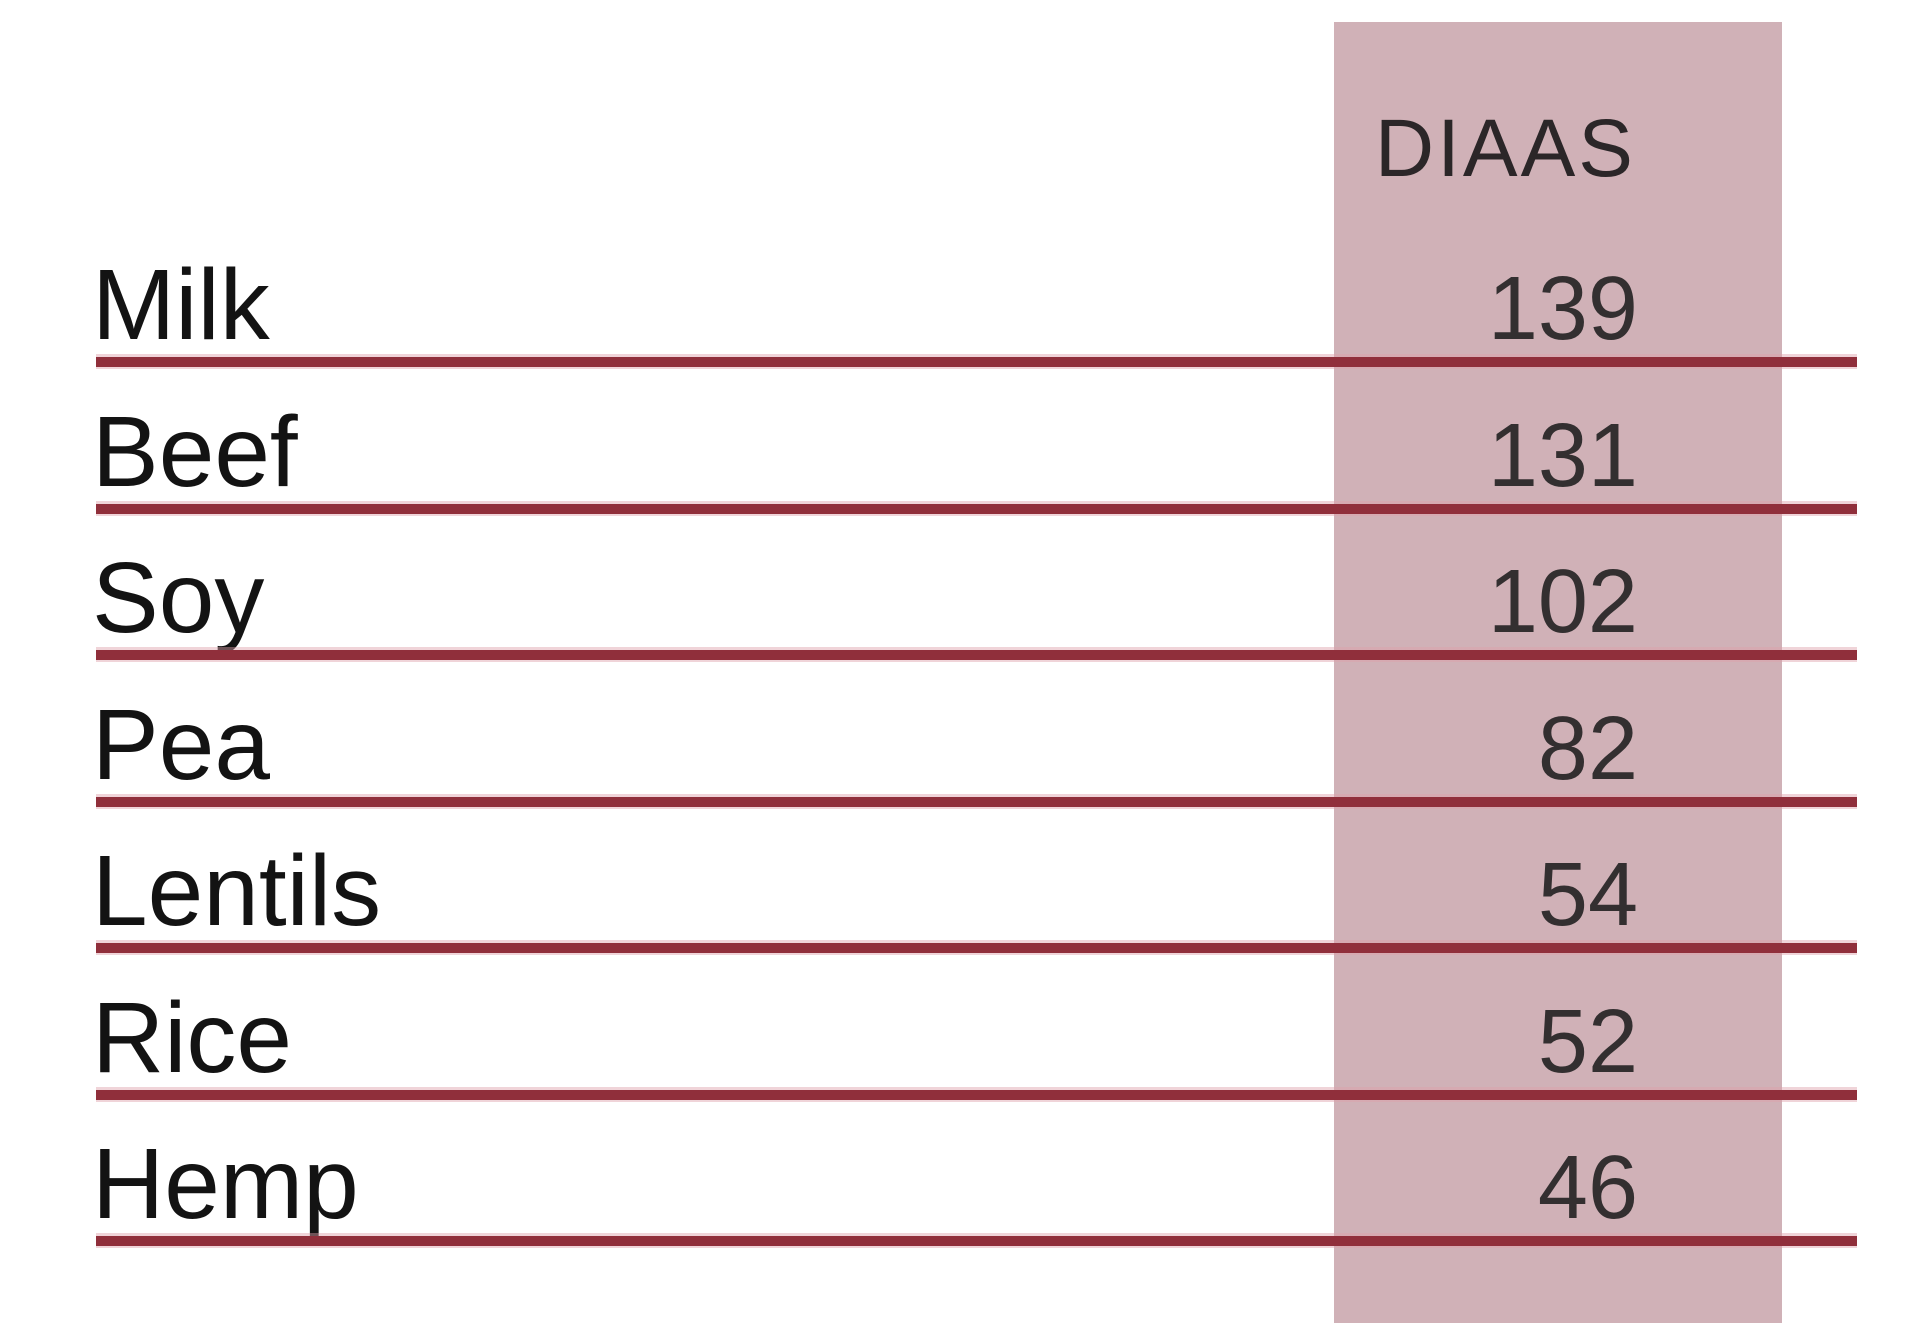 This screenshot has width=1920, height=1340. What do you see at coordinates (960, 459) in the screenshot?
I see `table-row: Beef 131` at bounding box center [960, 459].